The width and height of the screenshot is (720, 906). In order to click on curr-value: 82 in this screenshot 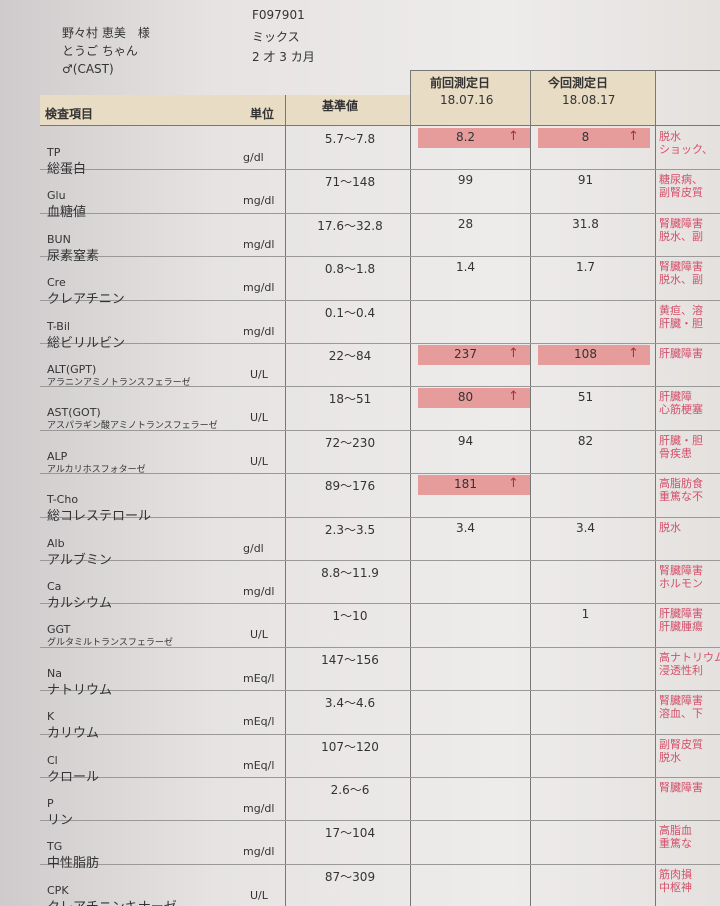, I will do `click(585, 440)`.